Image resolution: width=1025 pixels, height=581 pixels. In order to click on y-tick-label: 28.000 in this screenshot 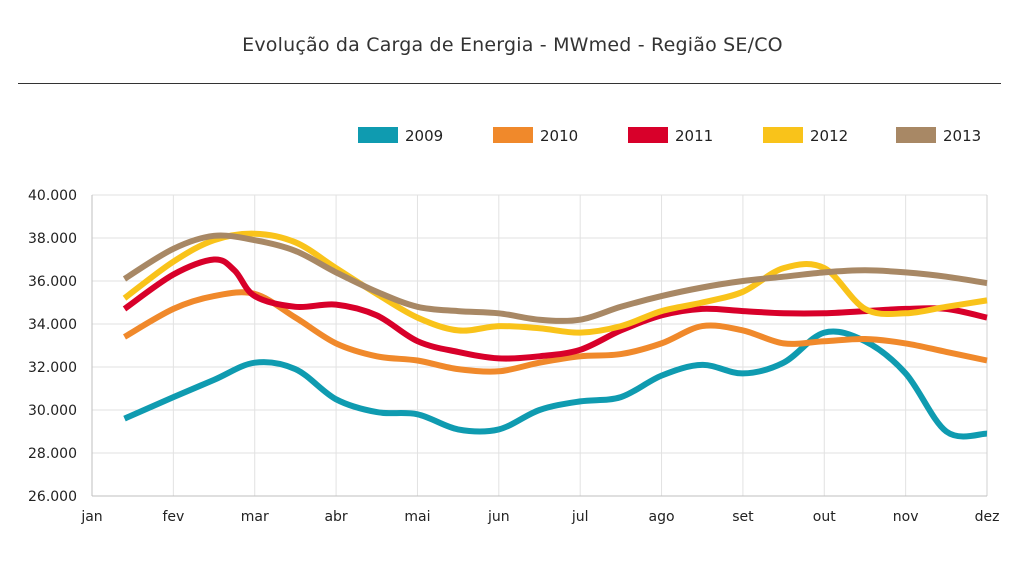, I will do `click(52, 454)`.